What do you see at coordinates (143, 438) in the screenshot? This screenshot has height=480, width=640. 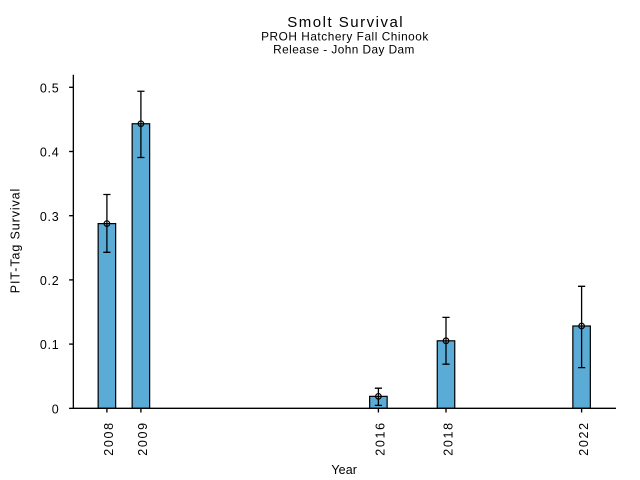 I see `svg-text: 2009` at bounding box center [143, 438].